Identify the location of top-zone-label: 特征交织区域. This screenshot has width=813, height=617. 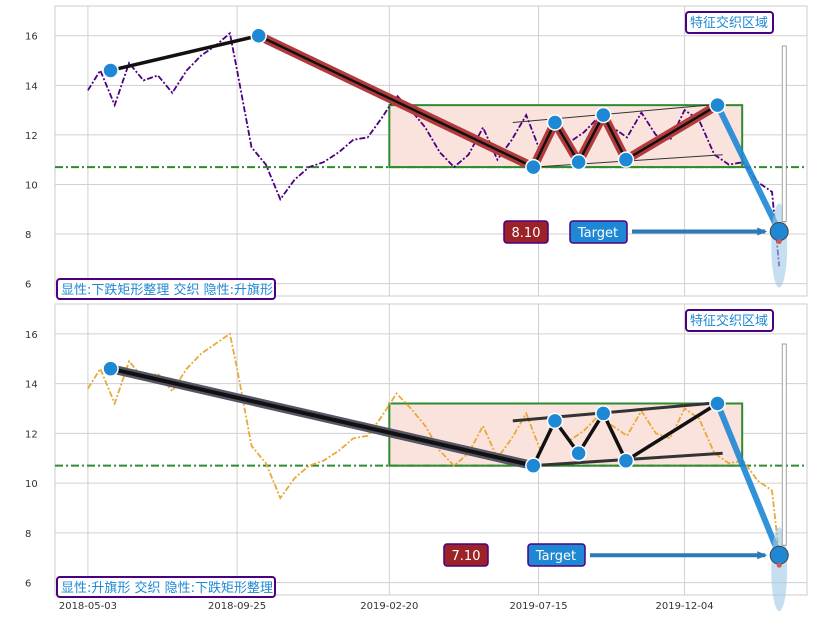
(729, 22).